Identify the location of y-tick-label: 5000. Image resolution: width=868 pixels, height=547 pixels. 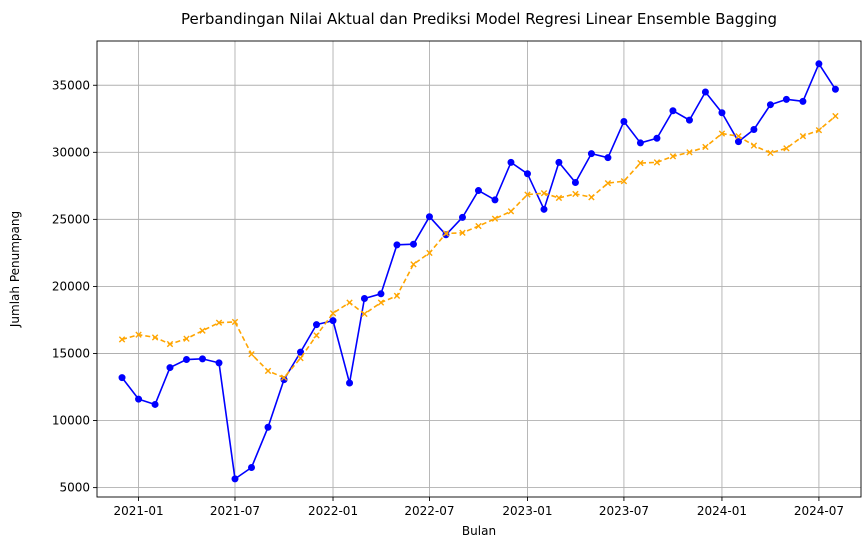
(74, 488).